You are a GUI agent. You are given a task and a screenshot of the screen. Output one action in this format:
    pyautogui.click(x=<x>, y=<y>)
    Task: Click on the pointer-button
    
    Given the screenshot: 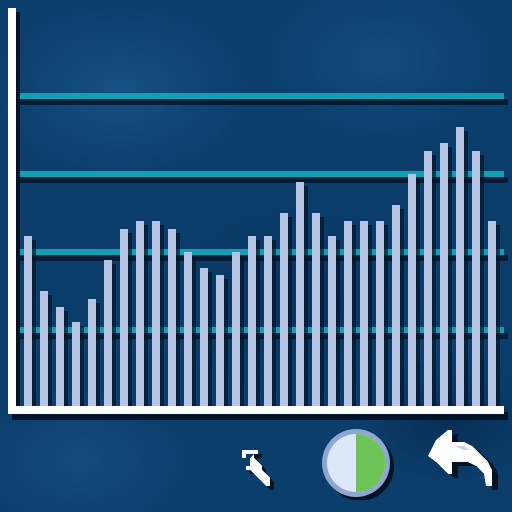 What is the action you would take?
    pyautogui.click(x=262, y=468)
    